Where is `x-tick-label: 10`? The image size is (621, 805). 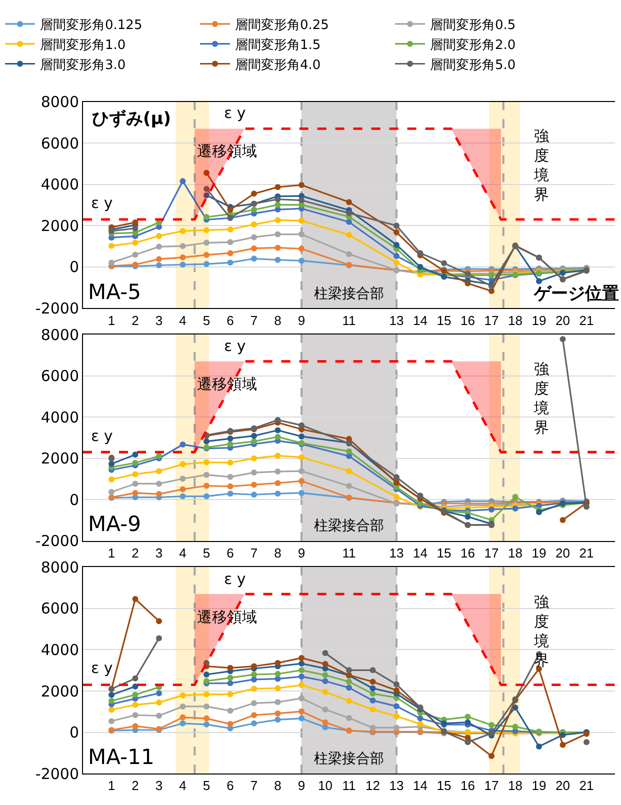 x-tick-label: 10 is located at coordinates (325, 786).